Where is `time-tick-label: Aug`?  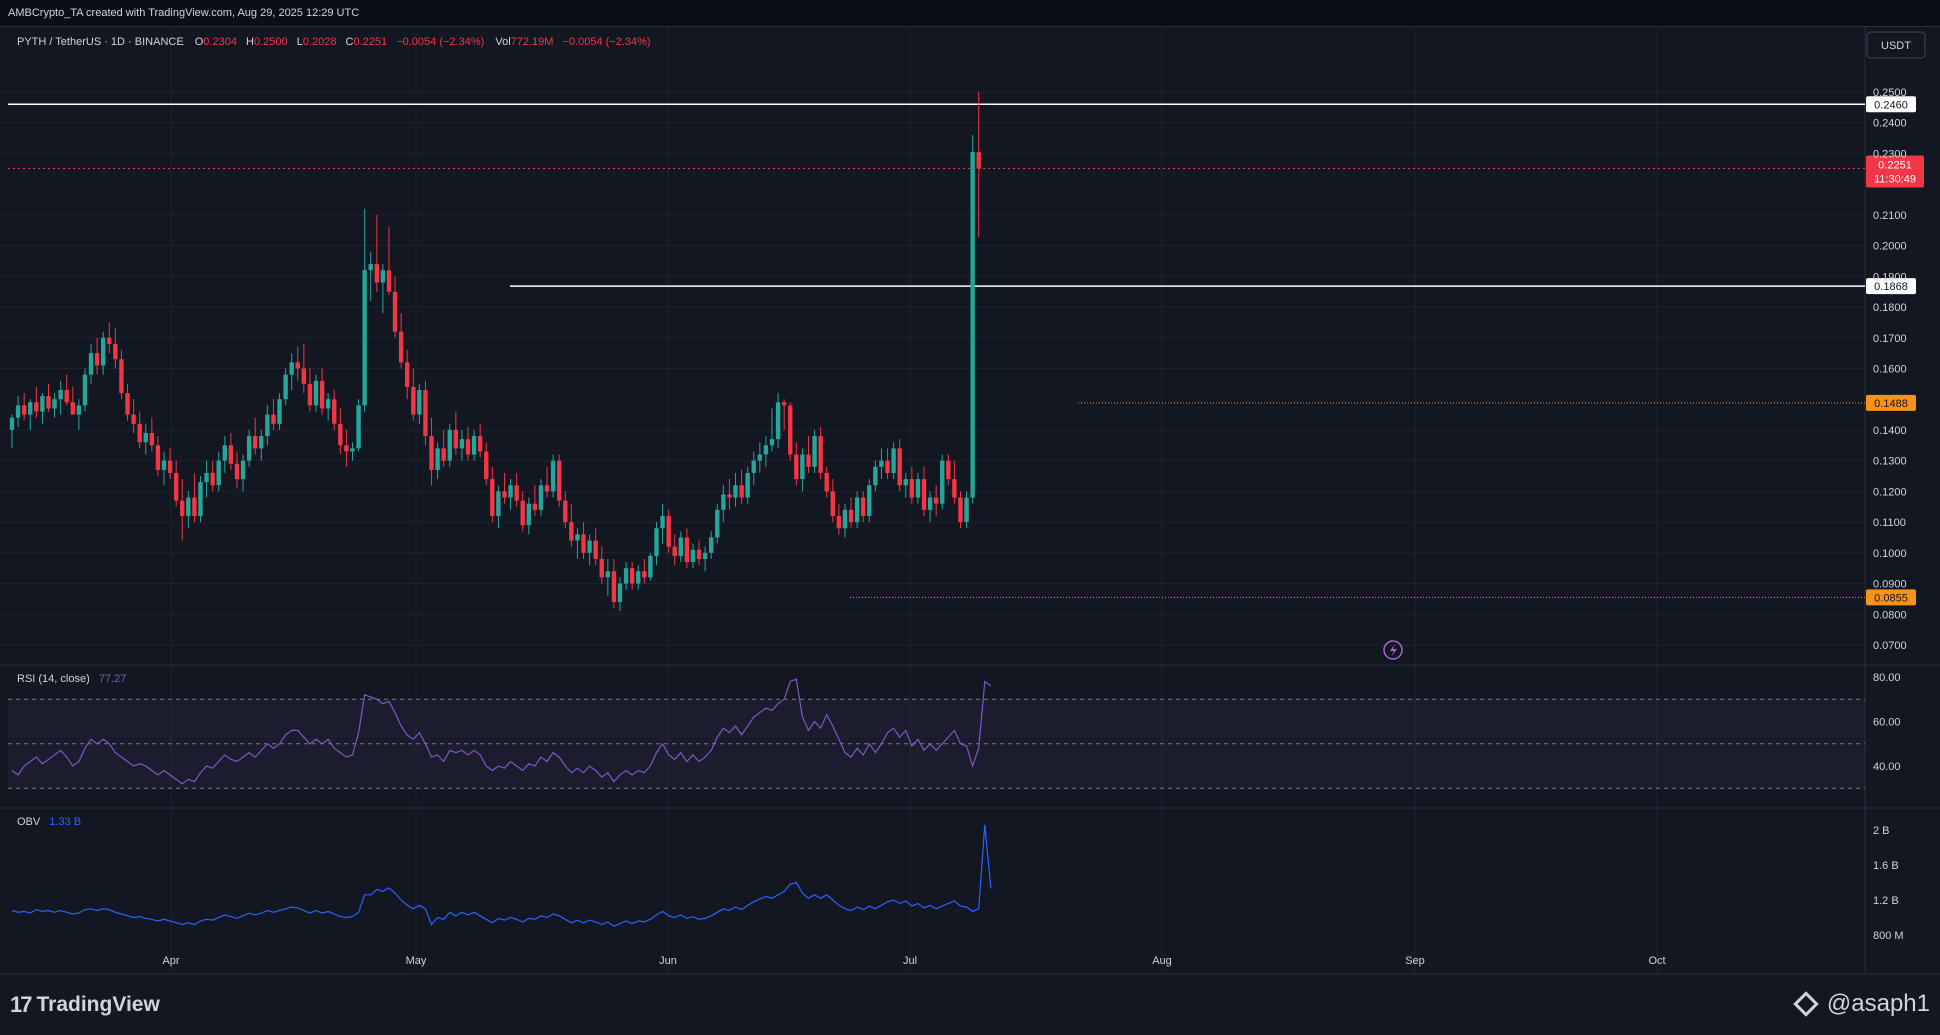
time-tick-label: Aug is located at coordinates (1162, 961).